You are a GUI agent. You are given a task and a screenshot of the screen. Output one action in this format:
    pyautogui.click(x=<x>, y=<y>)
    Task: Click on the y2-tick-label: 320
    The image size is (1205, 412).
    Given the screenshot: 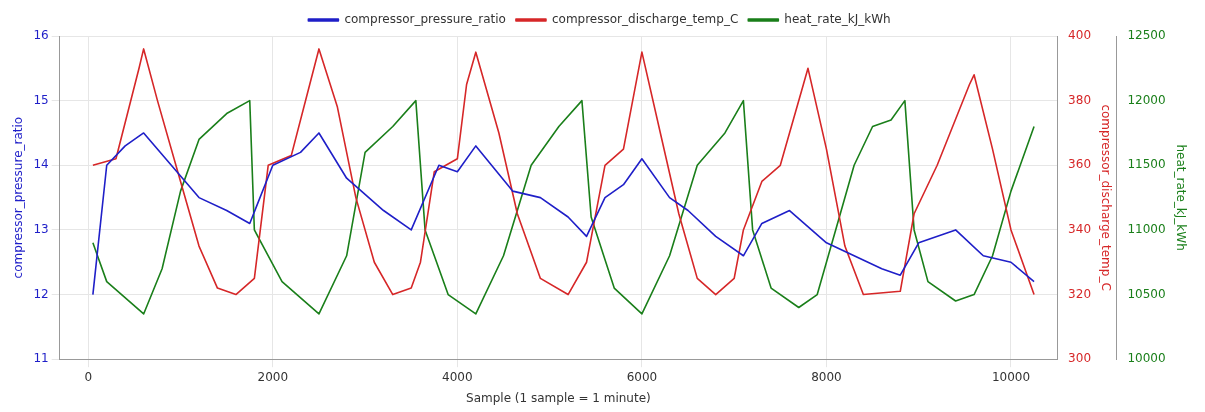 What is the action you would take?
    pyautogui.click(x=1080, y=293)
    